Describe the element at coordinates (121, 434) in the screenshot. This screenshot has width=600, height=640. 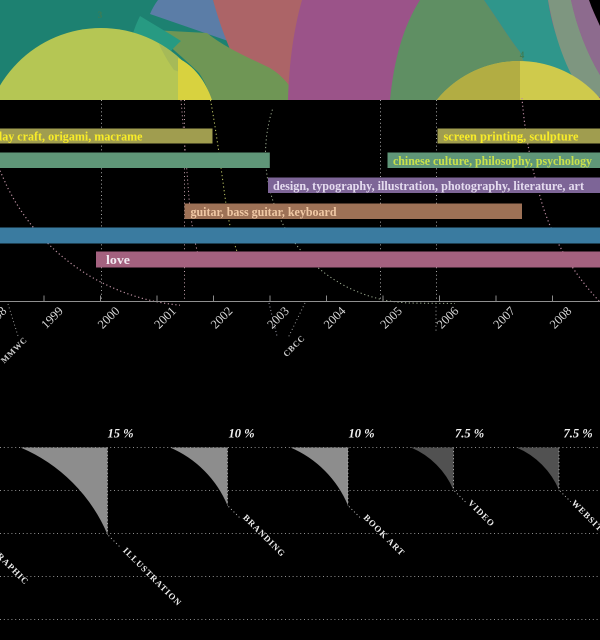
I see `svg-text: 15 %` at that location.